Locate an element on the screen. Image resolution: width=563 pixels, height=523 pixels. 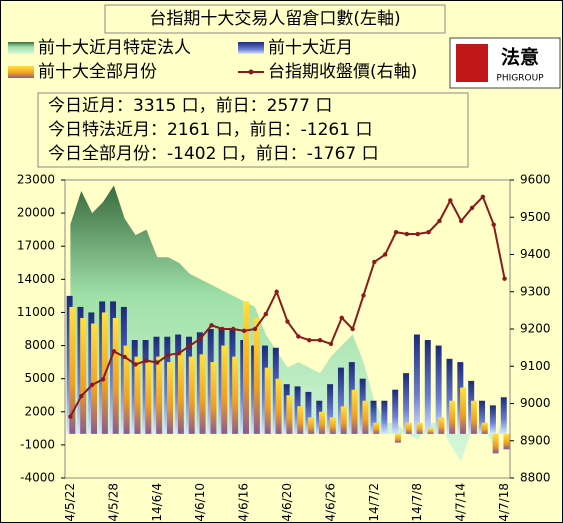
x-tick-label: 2014/7/2 is located at coordinates (374, 503).